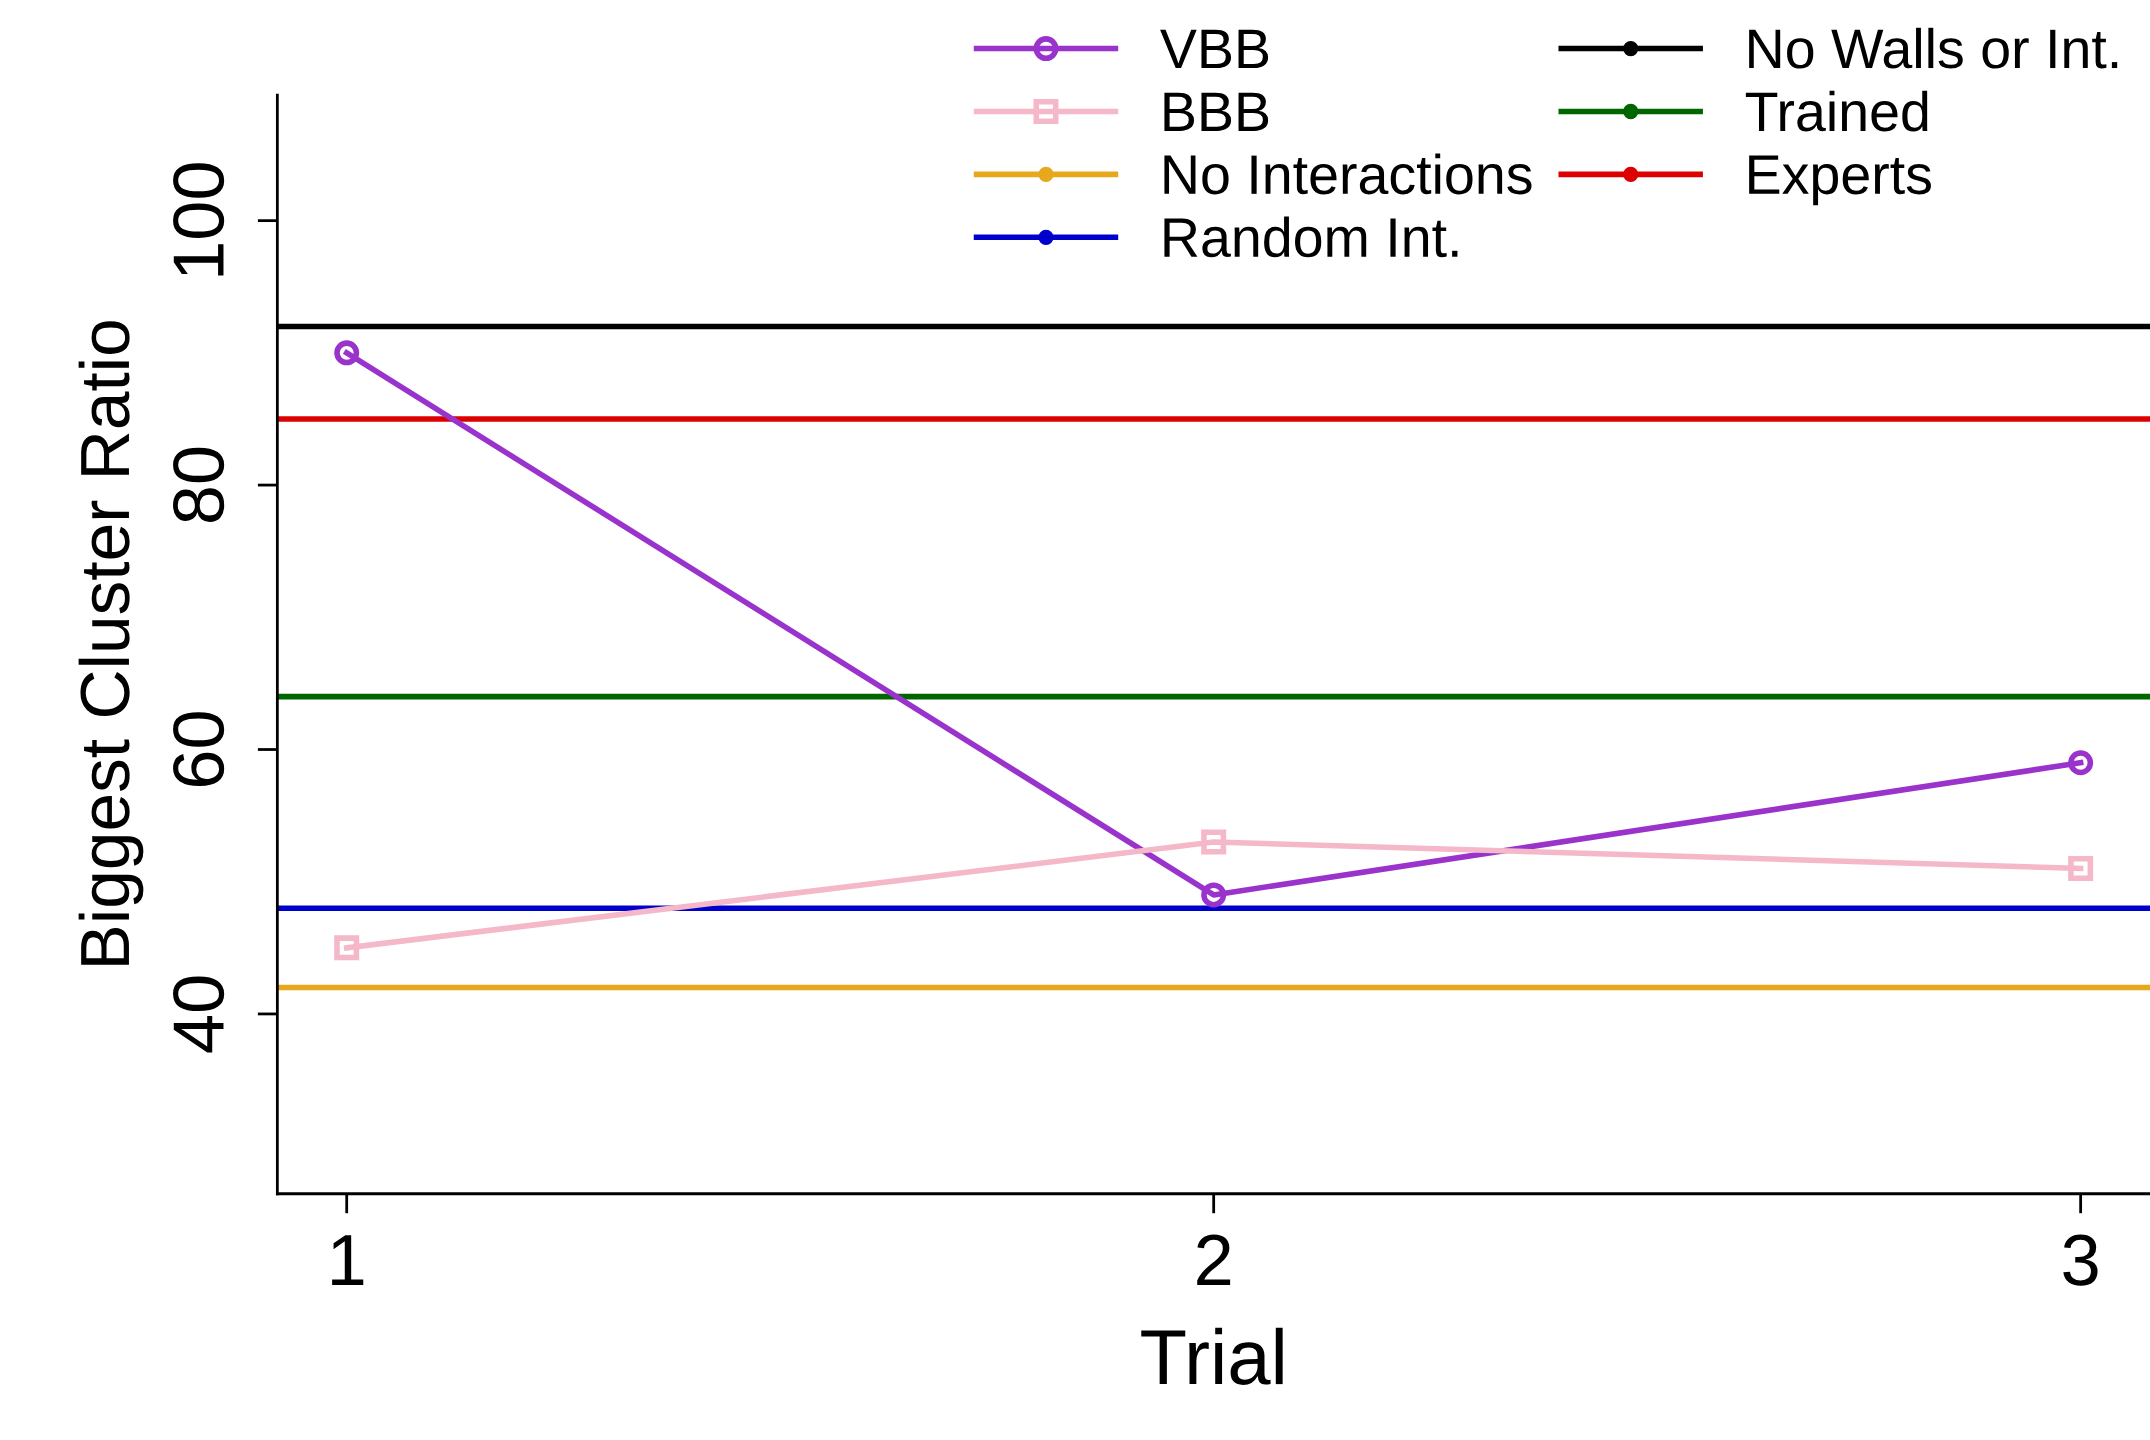 The height and width of the screenshot is (1440, 2150). What do you see at coordinates (1311, 237) in the screenshot?
I see `legend-label: Random Int.` at bounding box center [1311, 237].